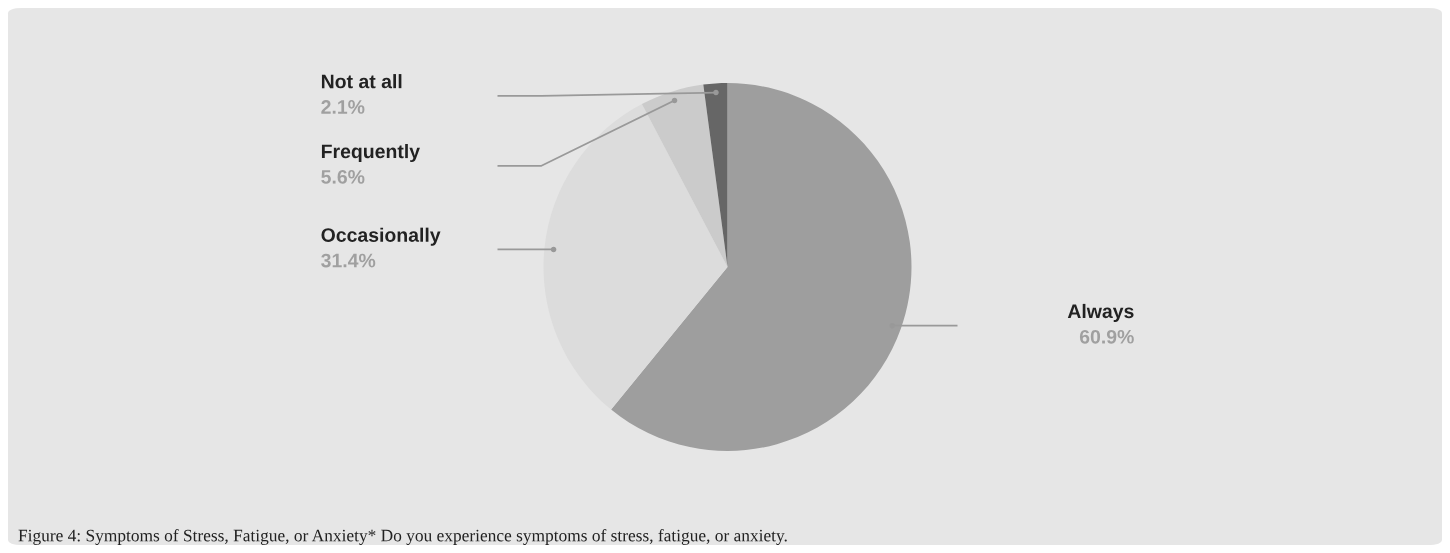  Describe the element at coordinates (402, 537) in the screenshot. I see `caption: Figure 4: Symptoms of Stress, Fatigue, or Anxiety* Do you experience symptoms of stress, fatigue, or anxiety.` at that location.